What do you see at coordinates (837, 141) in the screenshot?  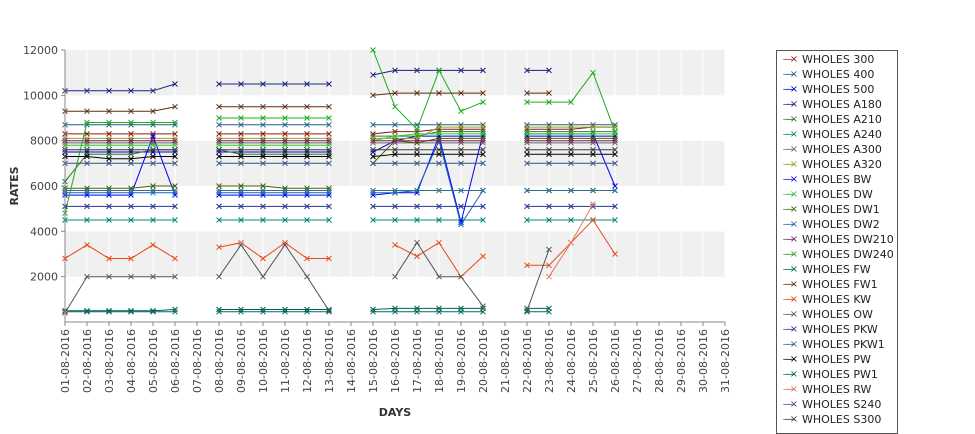 I see `legend-item: —×— WHOLES A240` at bounding box center [837, 141].